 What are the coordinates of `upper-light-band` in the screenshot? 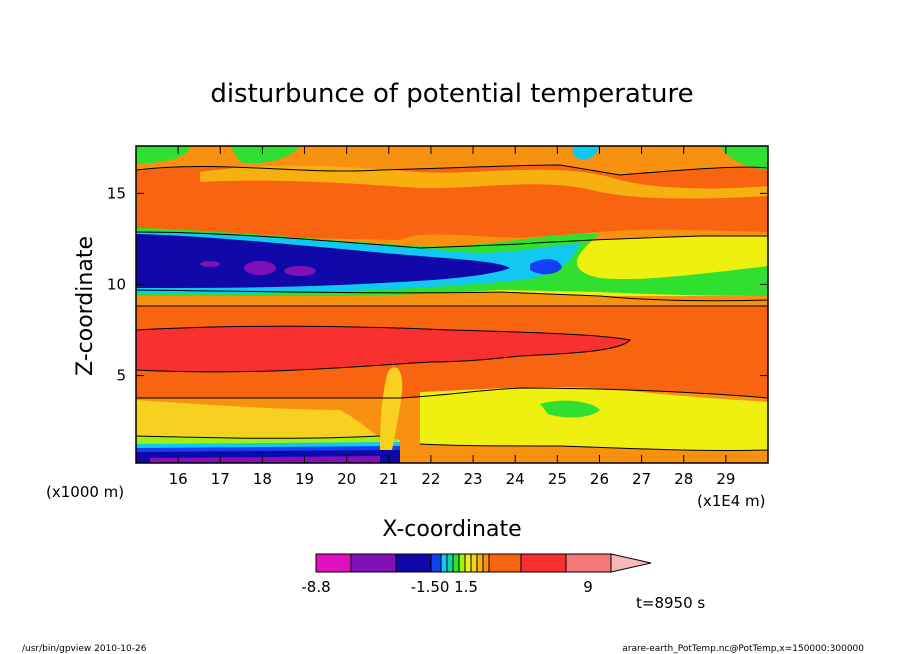 It's located at (484, 182).